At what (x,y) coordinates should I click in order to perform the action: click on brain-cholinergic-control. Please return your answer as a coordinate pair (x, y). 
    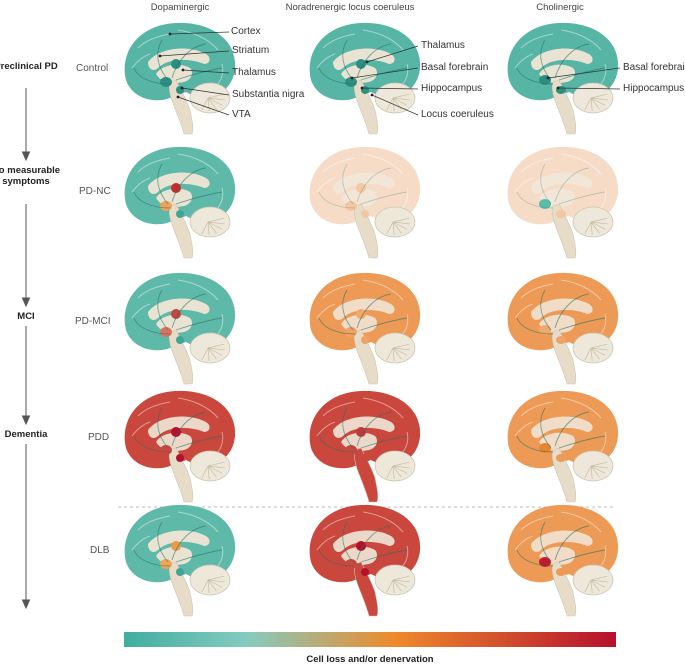
    Looking at the image, I should click on (563, 78).